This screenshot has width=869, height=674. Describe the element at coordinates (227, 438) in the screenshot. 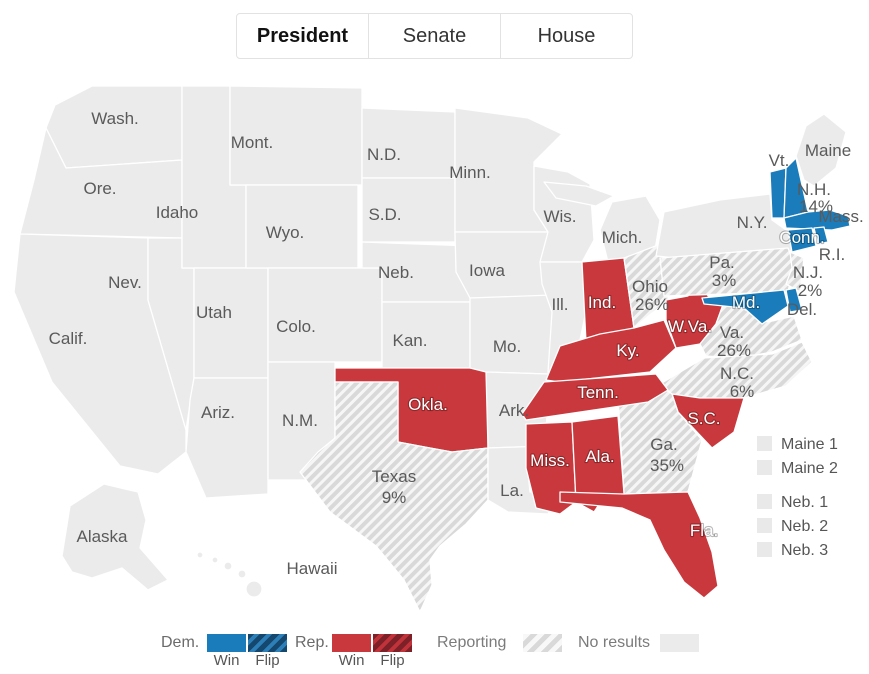

I see `state-shape-ariz` at that location.